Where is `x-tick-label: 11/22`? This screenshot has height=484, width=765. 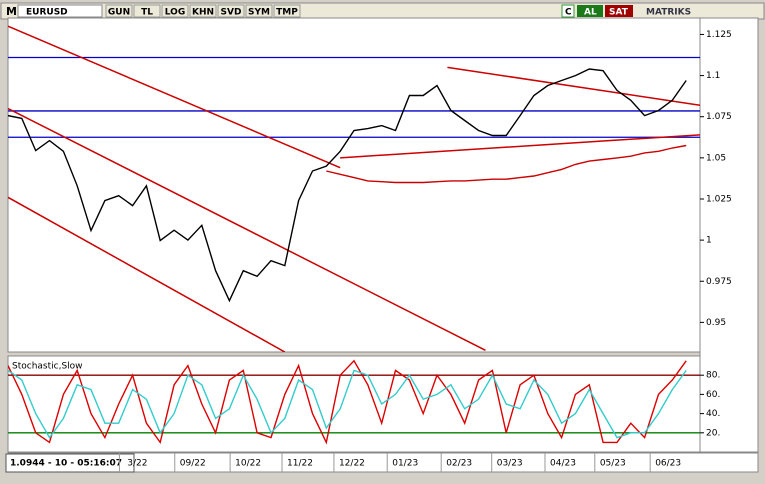
x-tick-label: 11/22 is located at coordinates (300, 464).